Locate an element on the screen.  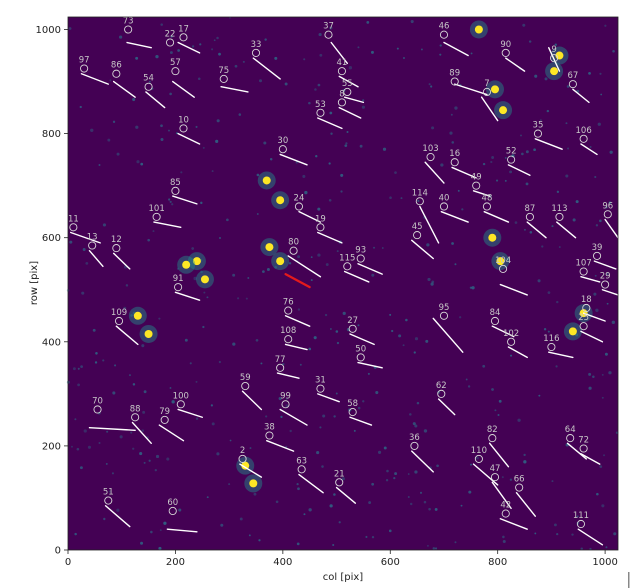
star-id-label: 9 is located at coordinates (553, 50).